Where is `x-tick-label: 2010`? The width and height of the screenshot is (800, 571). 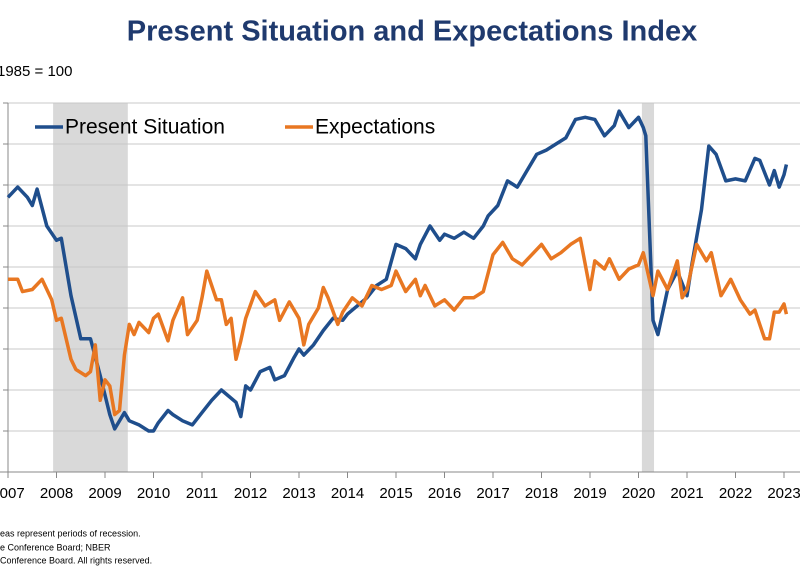 x-tick-label: 2010 is located at coordinates (153, 493).